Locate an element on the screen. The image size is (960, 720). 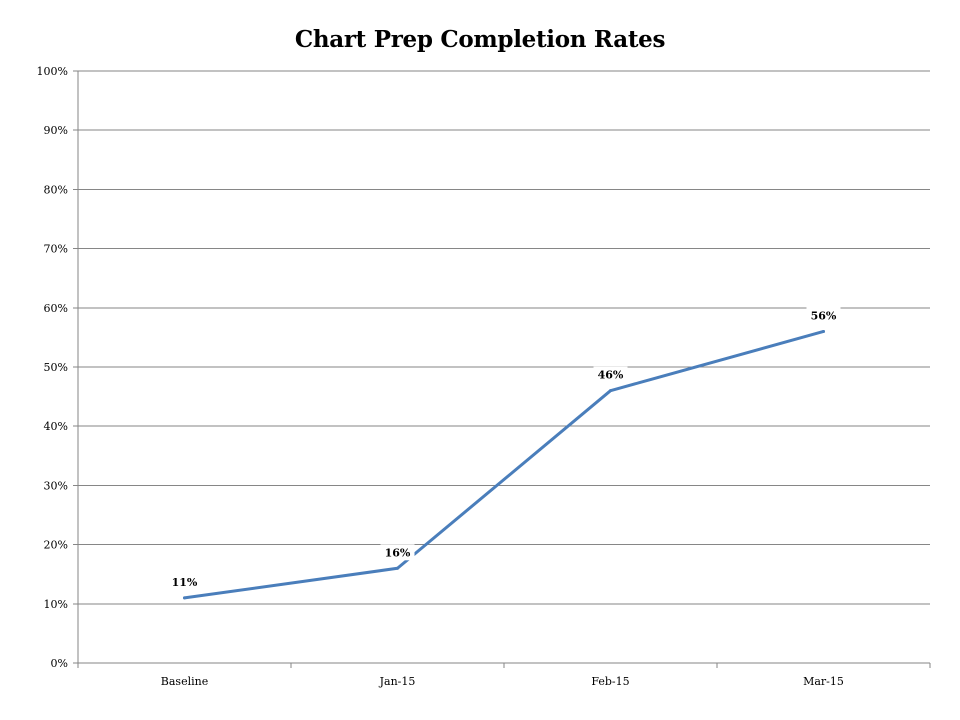
y-tick-label: 0% is located at coordinates (59, 663).